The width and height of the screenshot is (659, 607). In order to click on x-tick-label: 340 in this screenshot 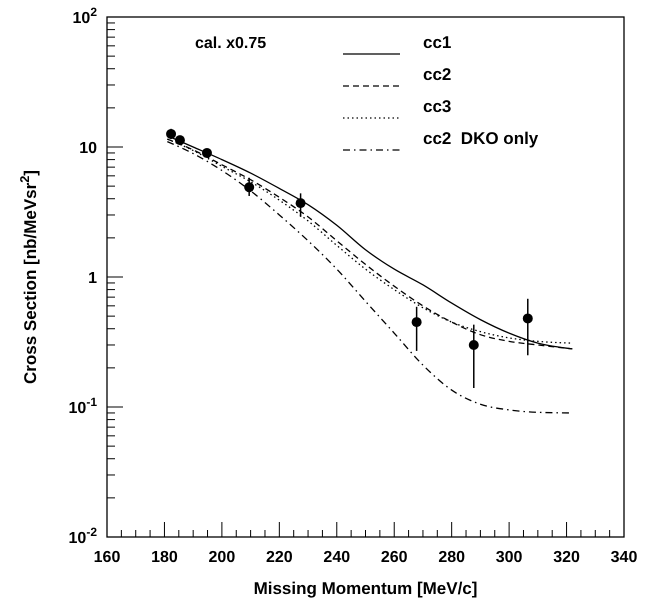, I will do `click(624, 557)`.